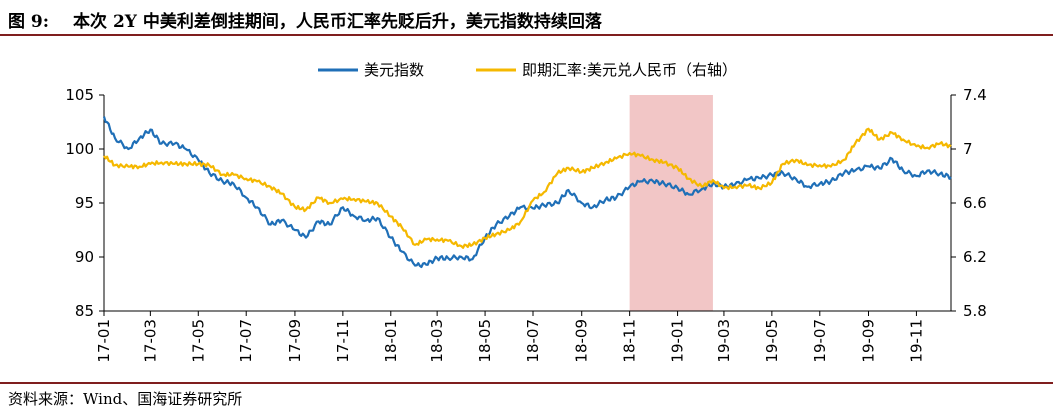  What do you see at coordinates (84, 257) in the screenshot?
I see `left-tick-label: 90` at bounding box center [84, 257].